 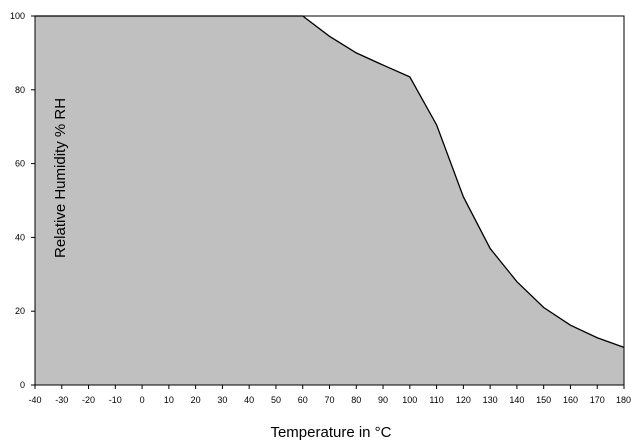 I want to click on x-tick-label: 70, so click(x=329, y=400).